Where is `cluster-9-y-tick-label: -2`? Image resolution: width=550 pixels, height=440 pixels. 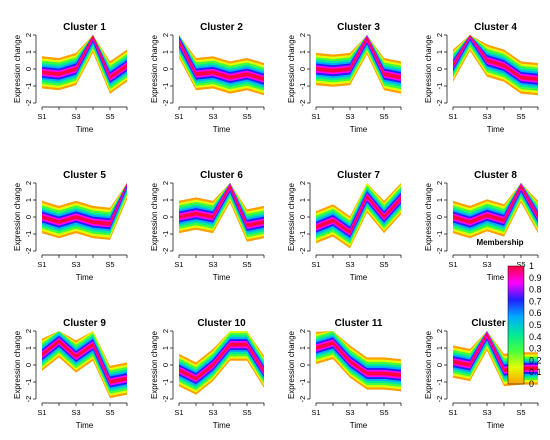
cluster-9-y-tick-label: -2 is located at coordinates (28, 399).